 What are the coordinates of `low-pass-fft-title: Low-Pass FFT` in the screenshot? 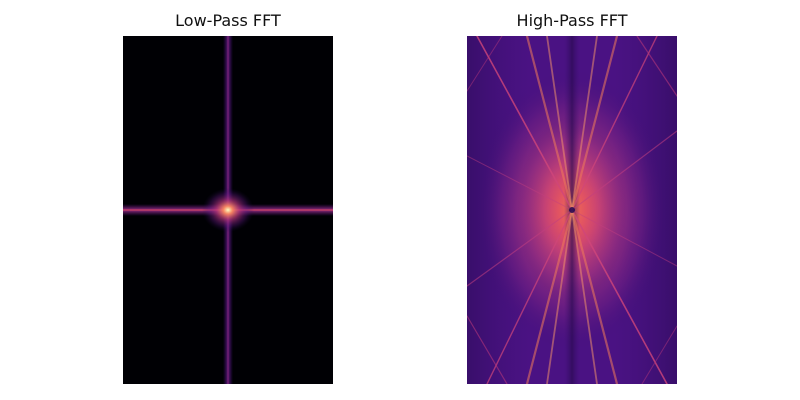 It's located at (228, 20).